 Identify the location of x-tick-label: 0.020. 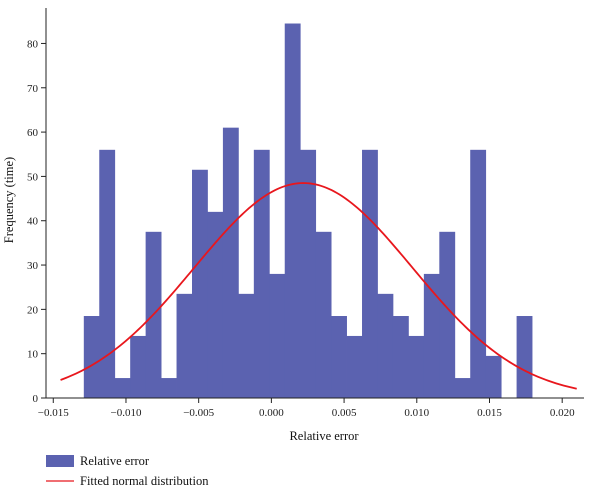
(562, 413).